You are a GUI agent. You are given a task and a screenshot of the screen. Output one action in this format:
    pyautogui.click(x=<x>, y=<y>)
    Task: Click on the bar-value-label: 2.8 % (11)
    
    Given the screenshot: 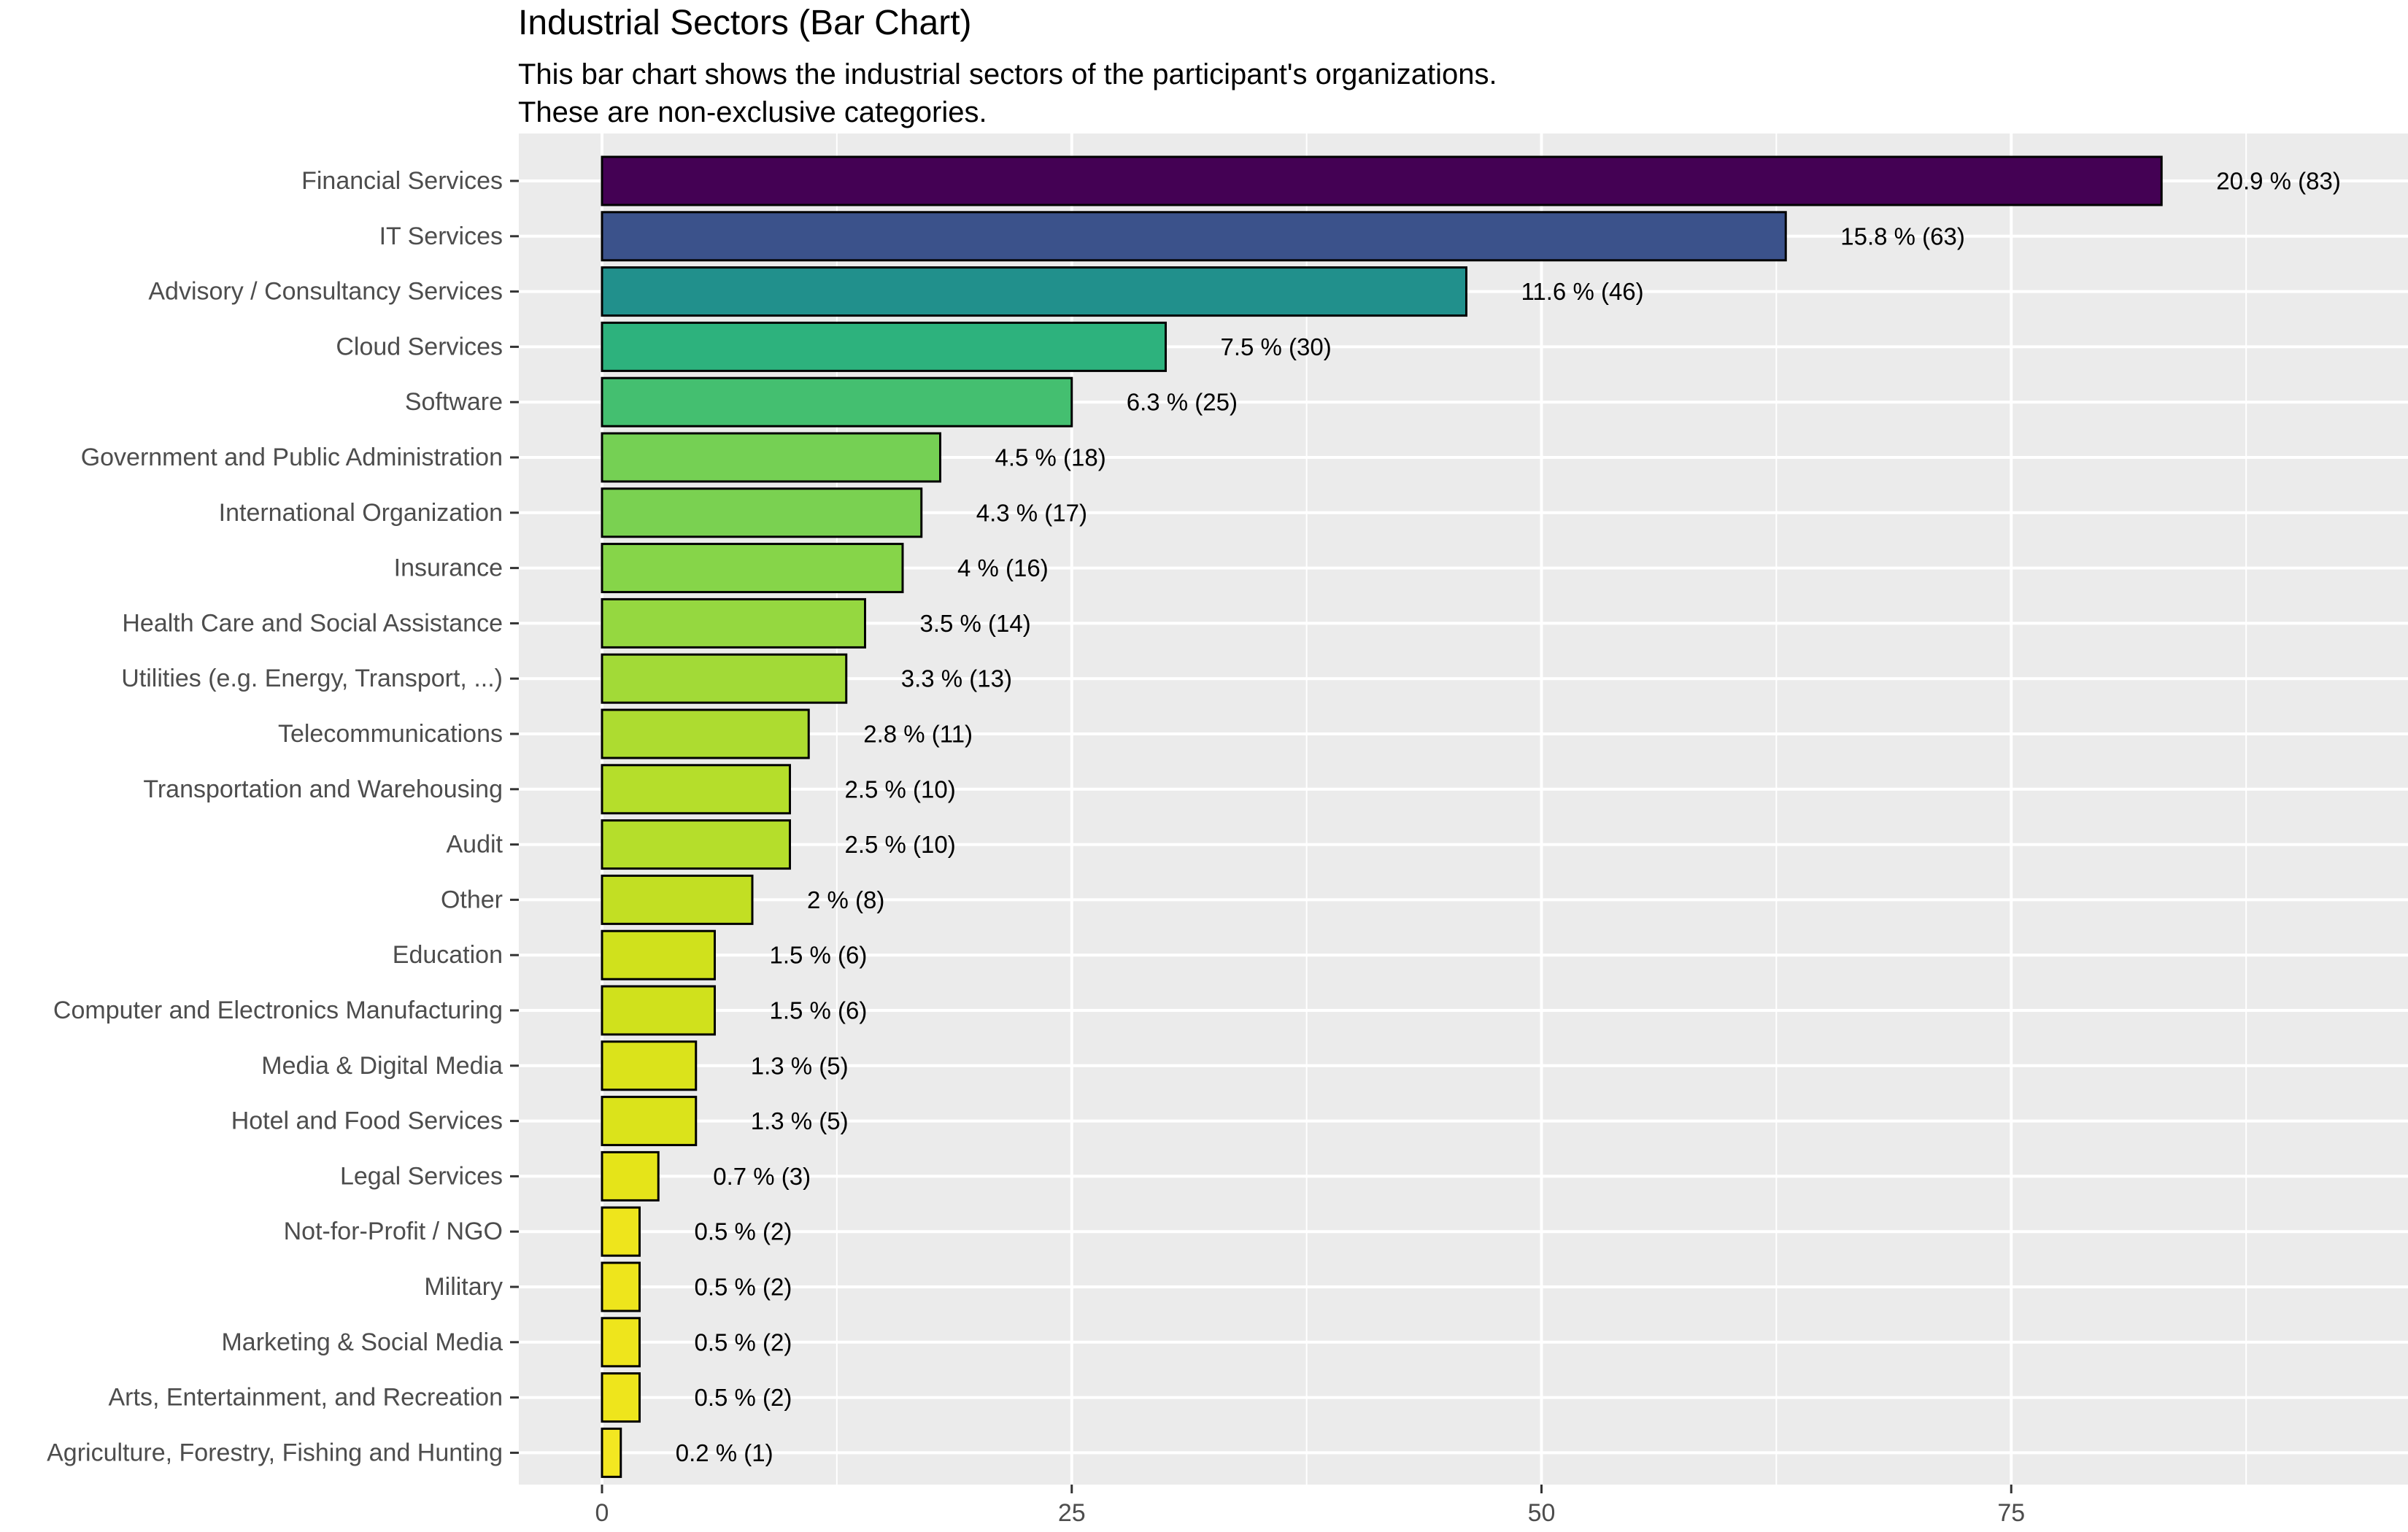 What is the action you would take?
    pyautogui.click(x=918, y=734)
    